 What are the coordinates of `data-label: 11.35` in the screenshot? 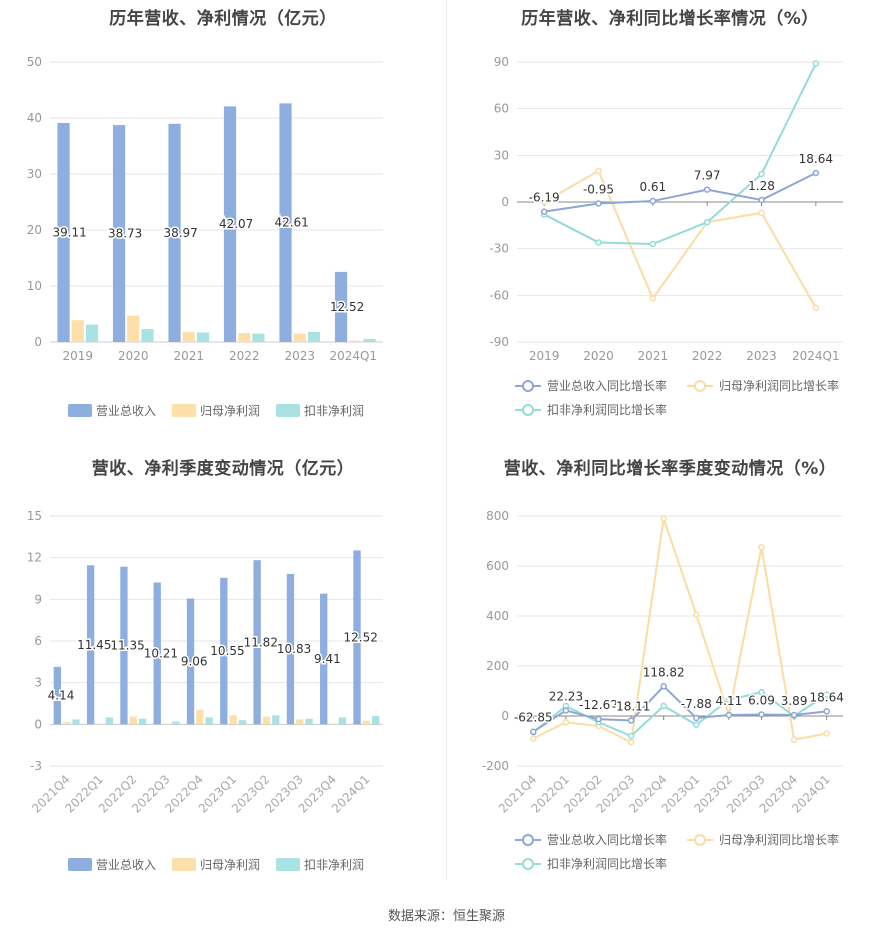 It's located at (127, 646).